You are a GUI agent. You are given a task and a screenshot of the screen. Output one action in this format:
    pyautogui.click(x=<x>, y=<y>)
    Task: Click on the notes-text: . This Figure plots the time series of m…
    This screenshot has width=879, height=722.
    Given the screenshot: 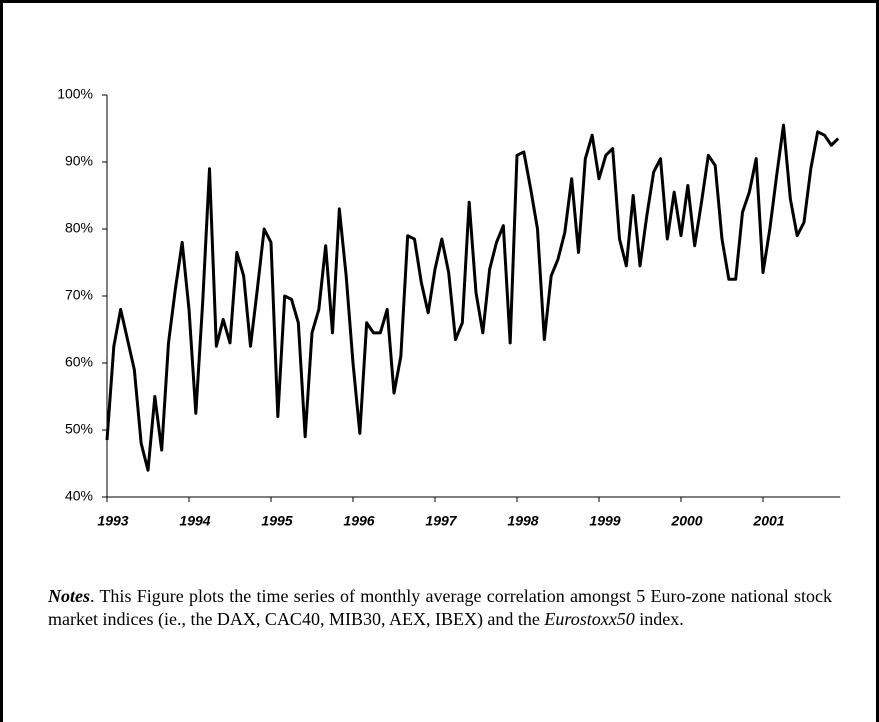 What is the action you would take?
    pyautogui.click(x=440, y=607)
    